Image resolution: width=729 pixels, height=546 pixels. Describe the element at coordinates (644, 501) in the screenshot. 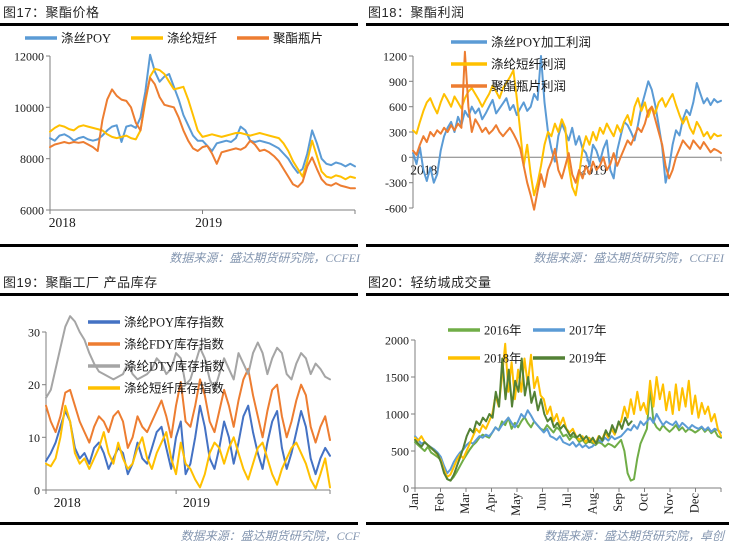

I see `svg-text: Oct` at that location.